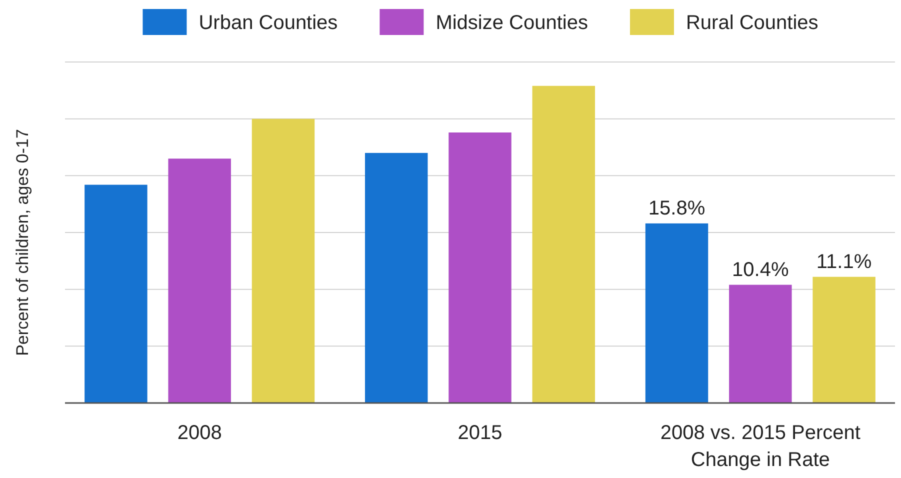  What do you see at coordinates (752, 23) in the screenshot?
I see `legend-label: Rural Counties` at bounding box center [752, 23].